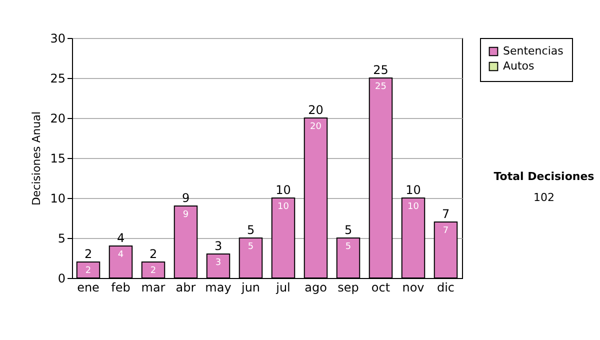  What do you see at coordinates (218, 287) in the screenshot?
I see `x-tick-label: may` at bounding box center [218, 287].